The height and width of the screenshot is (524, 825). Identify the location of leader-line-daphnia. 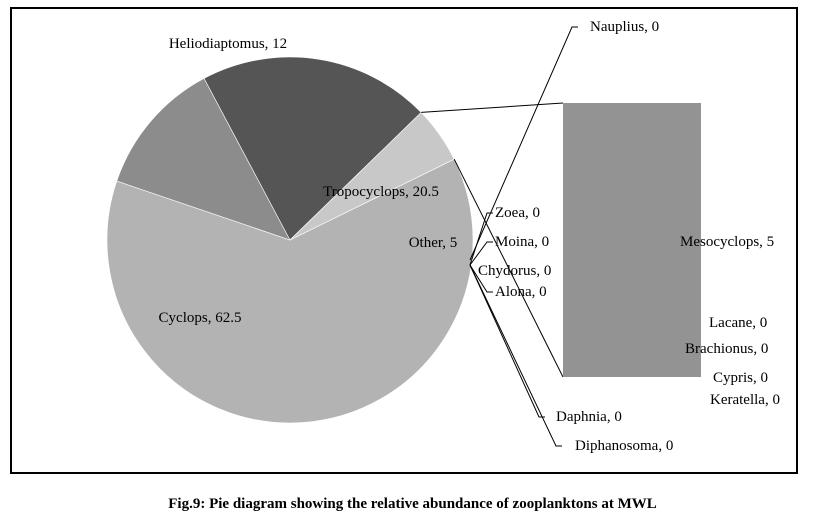
(507, 341).